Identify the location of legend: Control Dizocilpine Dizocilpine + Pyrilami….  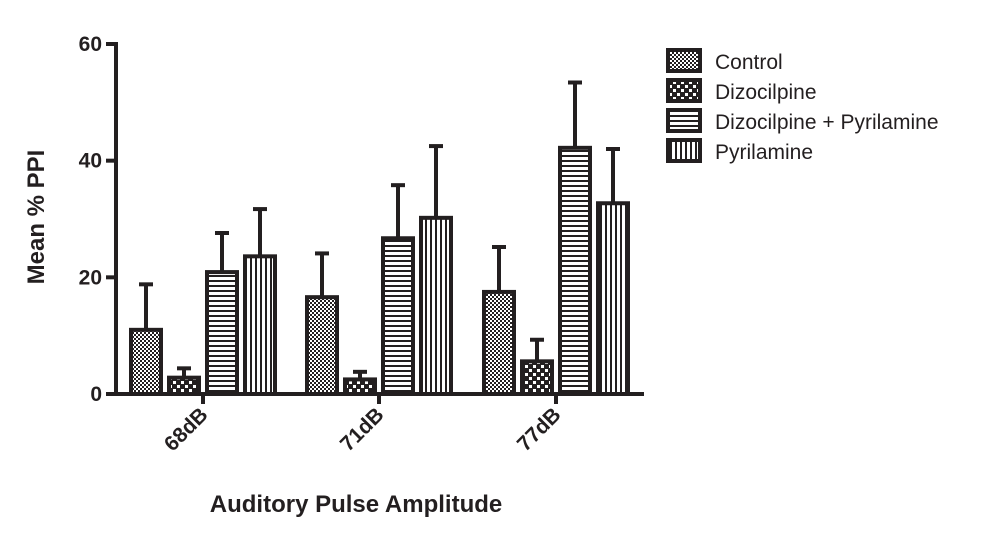
(802, 106).